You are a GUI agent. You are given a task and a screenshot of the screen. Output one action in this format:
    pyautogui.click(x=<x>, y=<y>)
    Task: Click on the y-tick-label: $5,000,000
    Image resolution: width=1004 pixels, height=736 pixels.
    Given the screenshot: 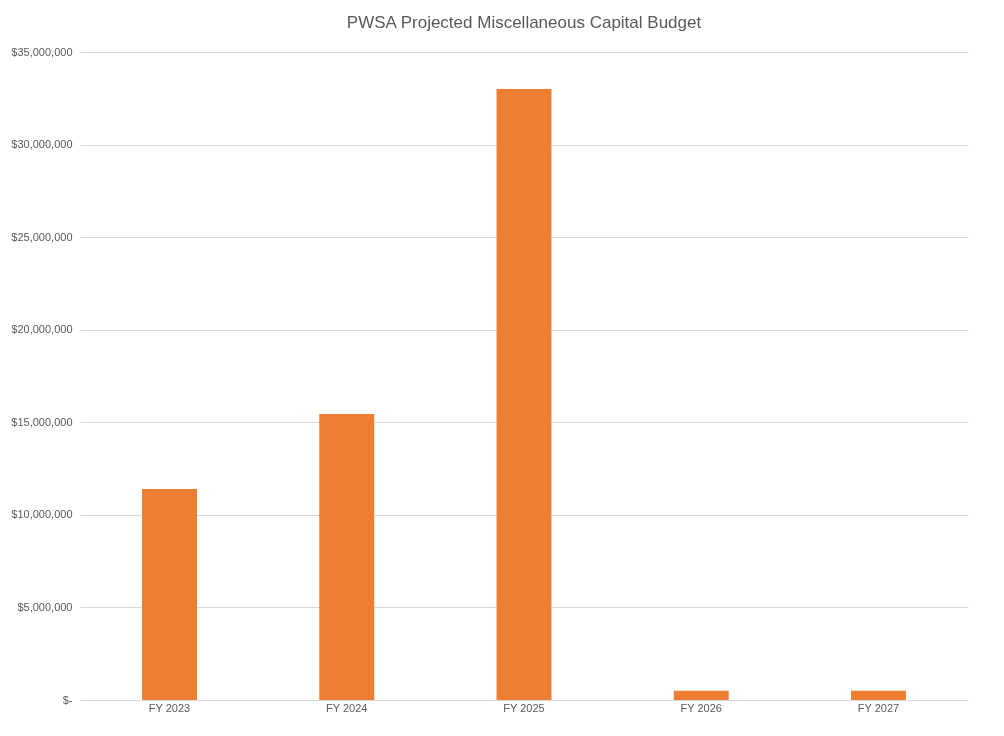 What is the action you would take?
    pyautogui.click(x=45, y=606)
    